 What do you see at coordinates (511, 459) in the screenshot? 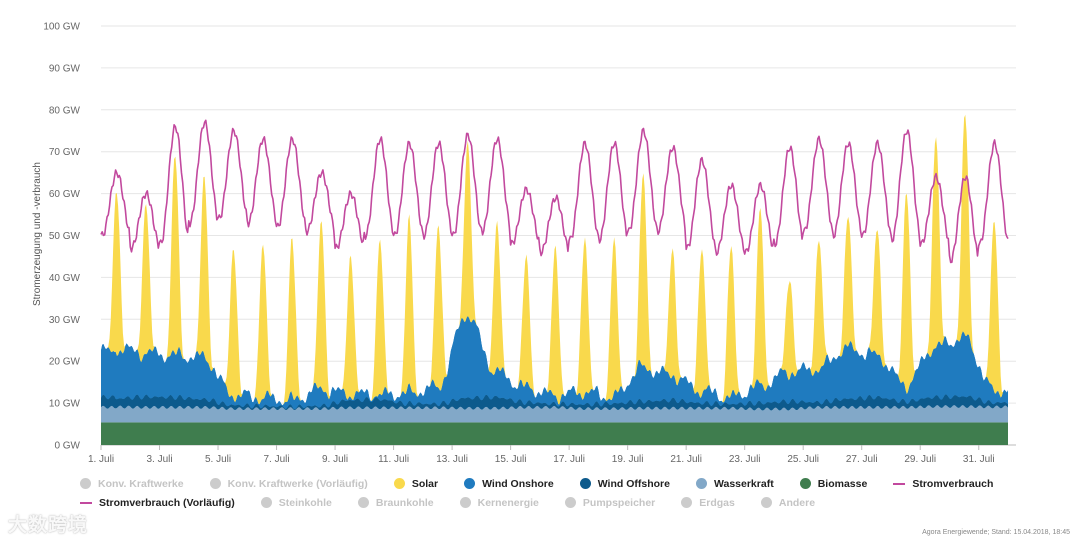
I see `x-tick-label: 15. Juli` at bounding box center [511, 459].